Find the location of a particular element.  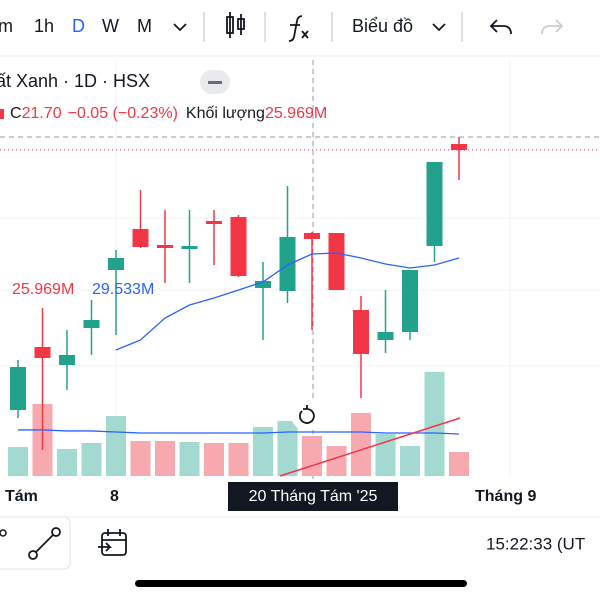

interval: m is located at coordinates (6, 26).